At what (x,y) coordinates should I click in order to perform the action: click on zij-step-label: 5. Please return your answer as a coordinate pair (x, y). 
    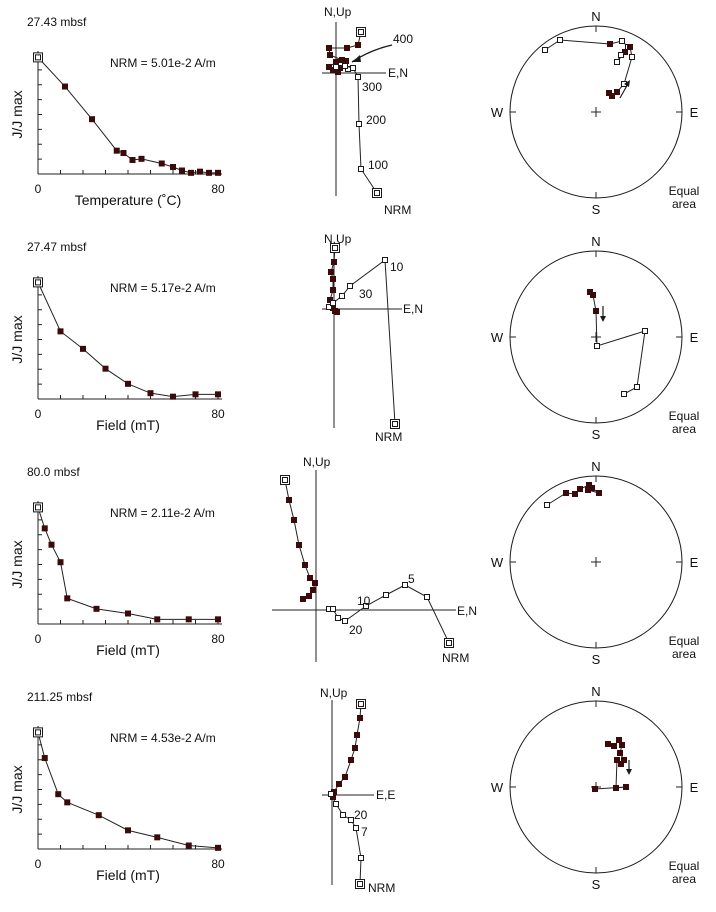
    Looking at the image, I should click on (411, 579).